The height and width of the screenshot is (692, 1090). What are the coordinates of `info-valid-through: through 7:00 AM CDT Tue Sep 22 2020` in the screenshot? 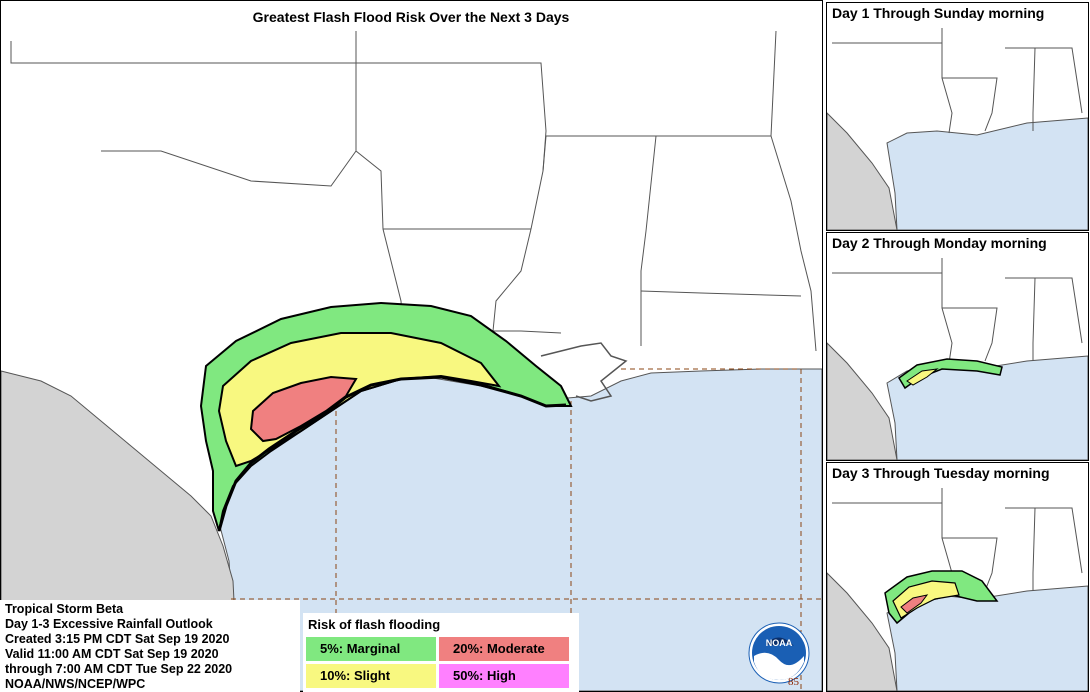 It's located at (119, 669).